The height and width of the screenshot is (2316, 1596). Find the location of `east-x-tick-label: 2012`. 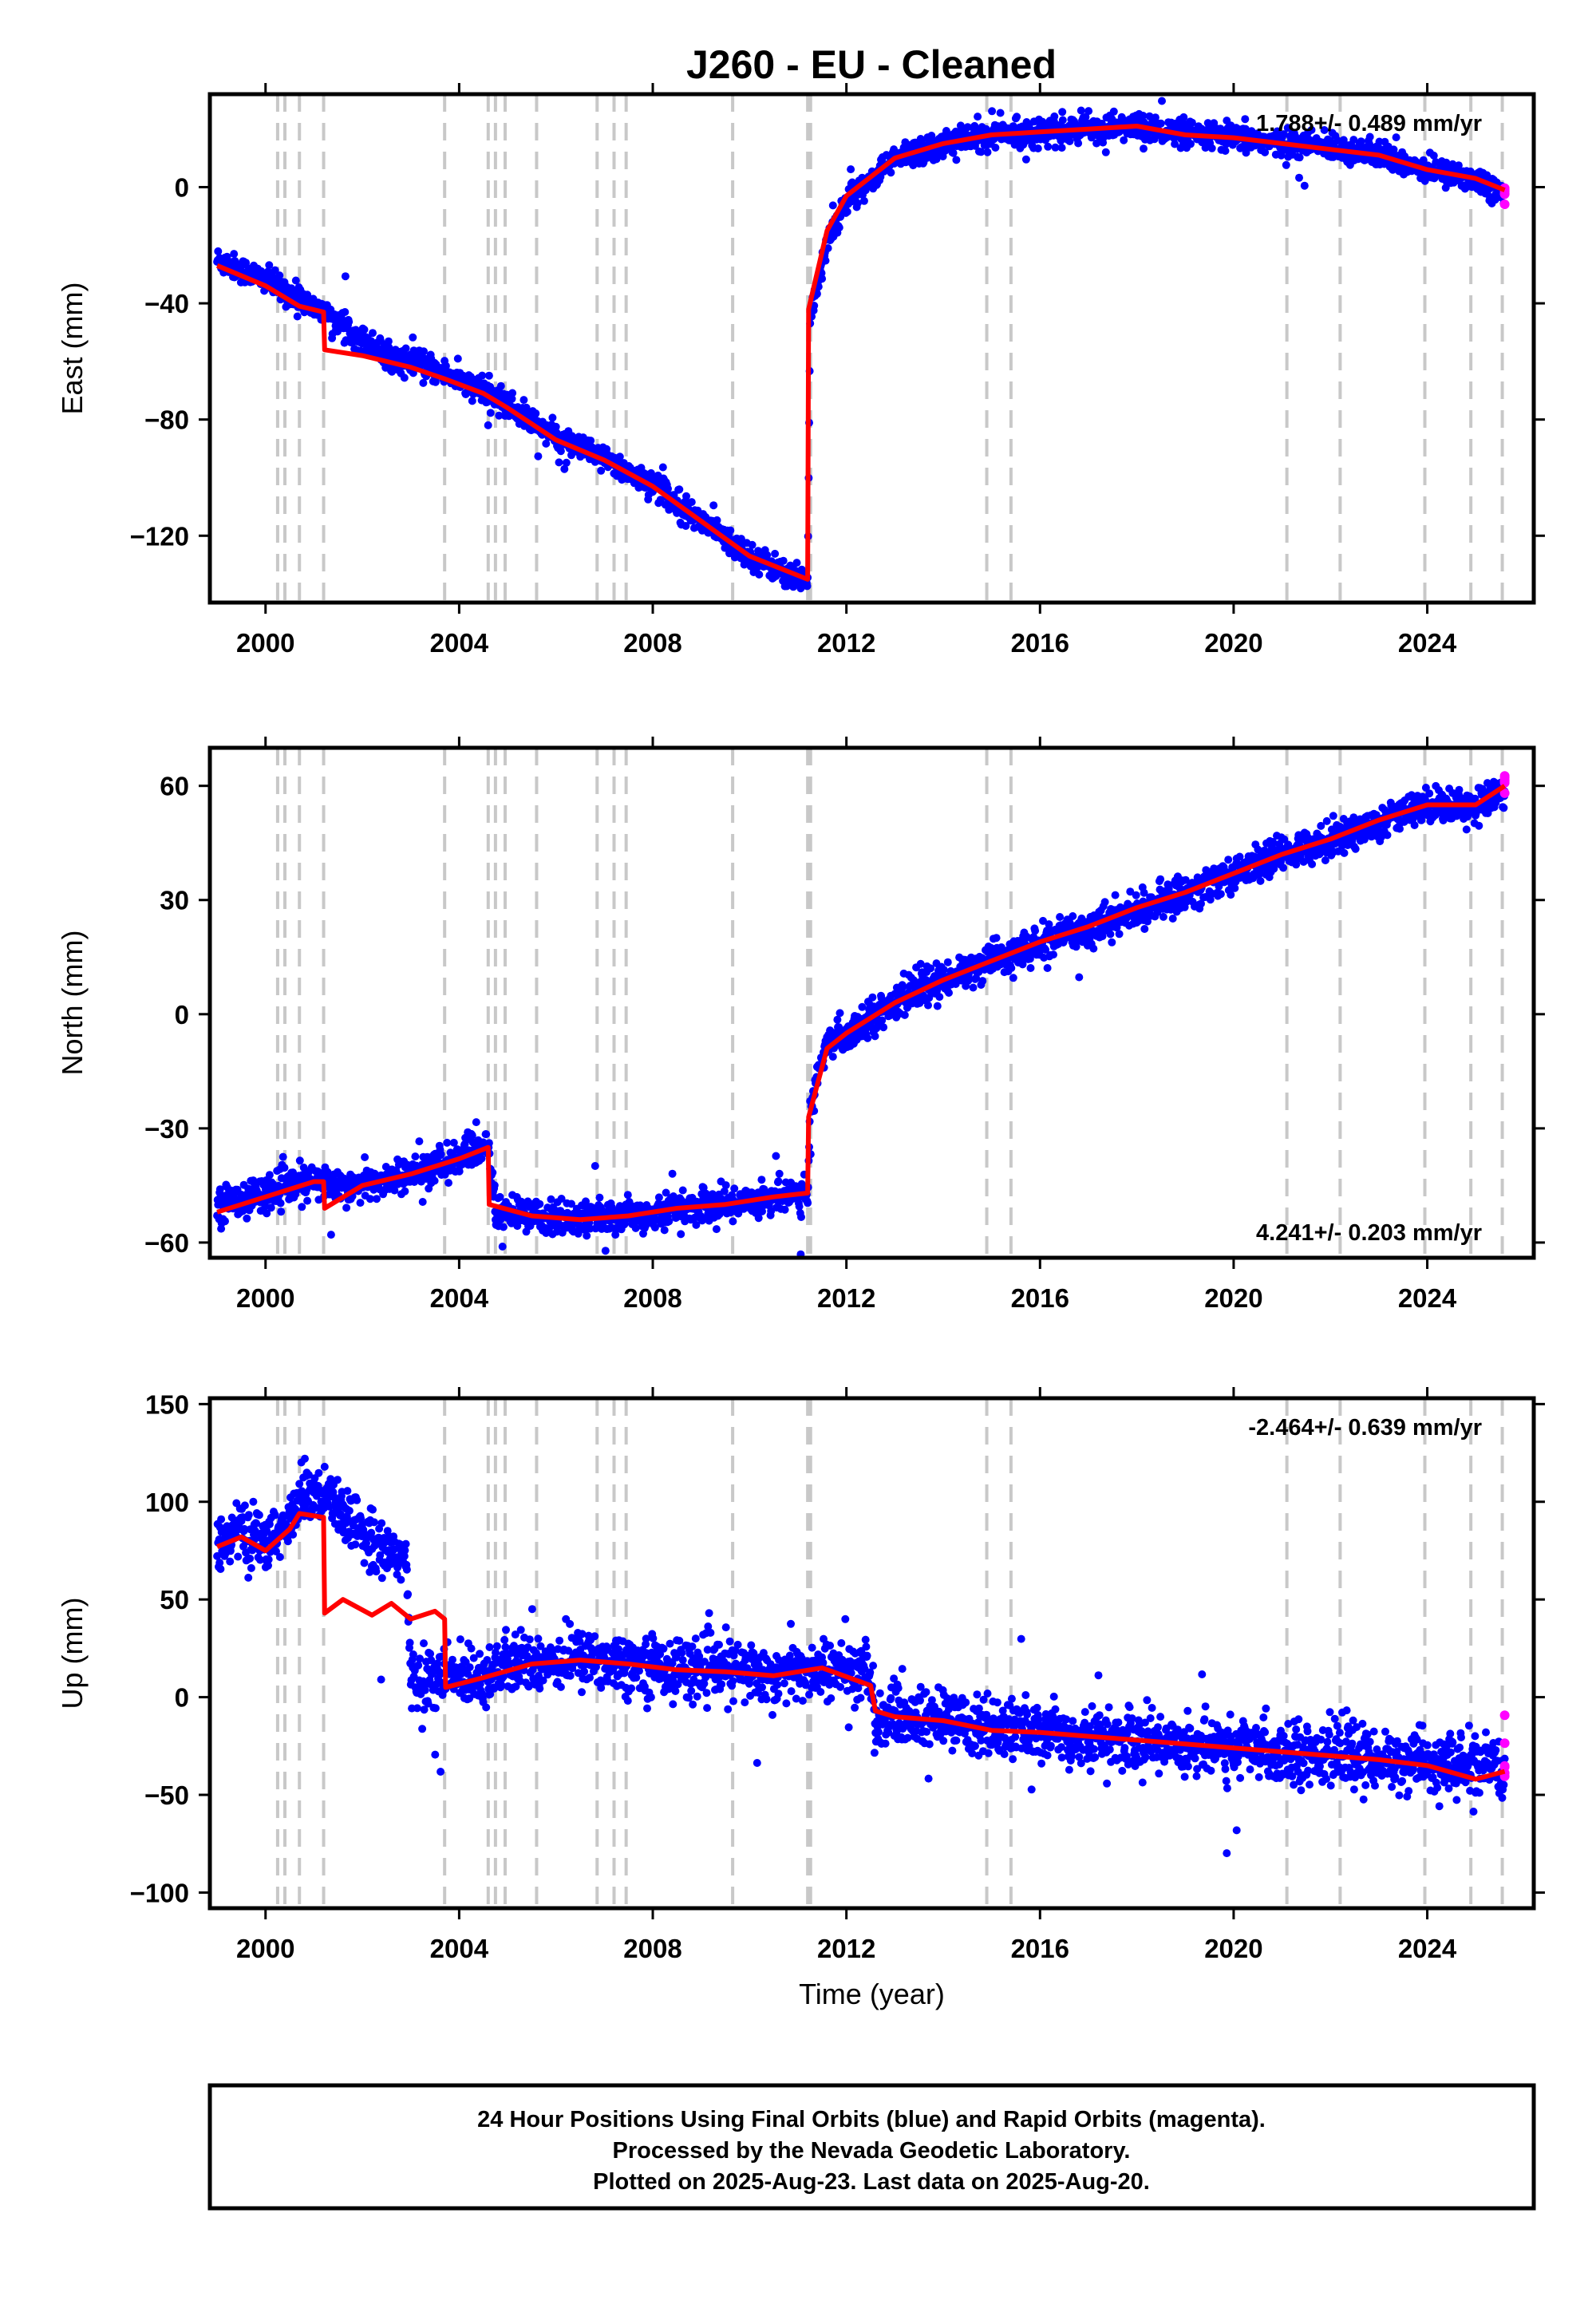

east-x-tick-label: 2012 is located at coordinates (846, 643).